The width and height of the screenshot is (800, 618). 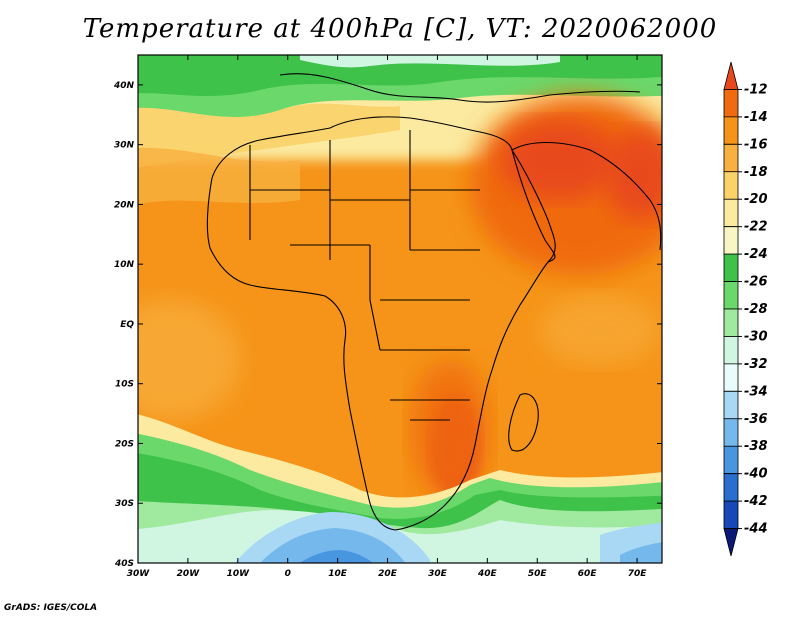 I want to click on lon-label: 70E, so click(x=638, y=574).